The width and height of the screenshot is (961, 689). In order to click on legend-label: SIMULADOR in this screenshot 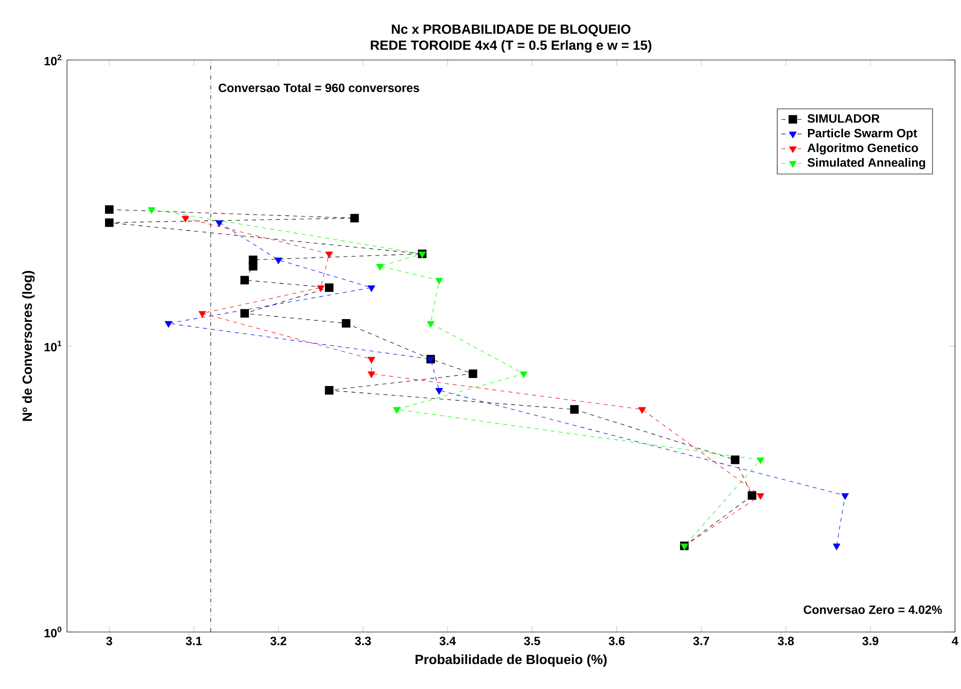, I will do `click(844, 118)`.